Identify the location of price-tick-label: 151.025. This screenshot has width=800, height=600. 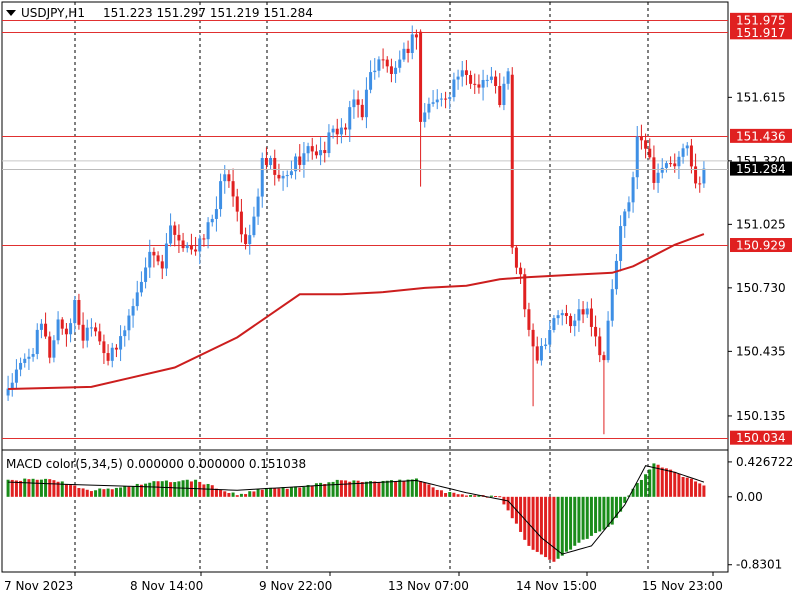
(761, 224).